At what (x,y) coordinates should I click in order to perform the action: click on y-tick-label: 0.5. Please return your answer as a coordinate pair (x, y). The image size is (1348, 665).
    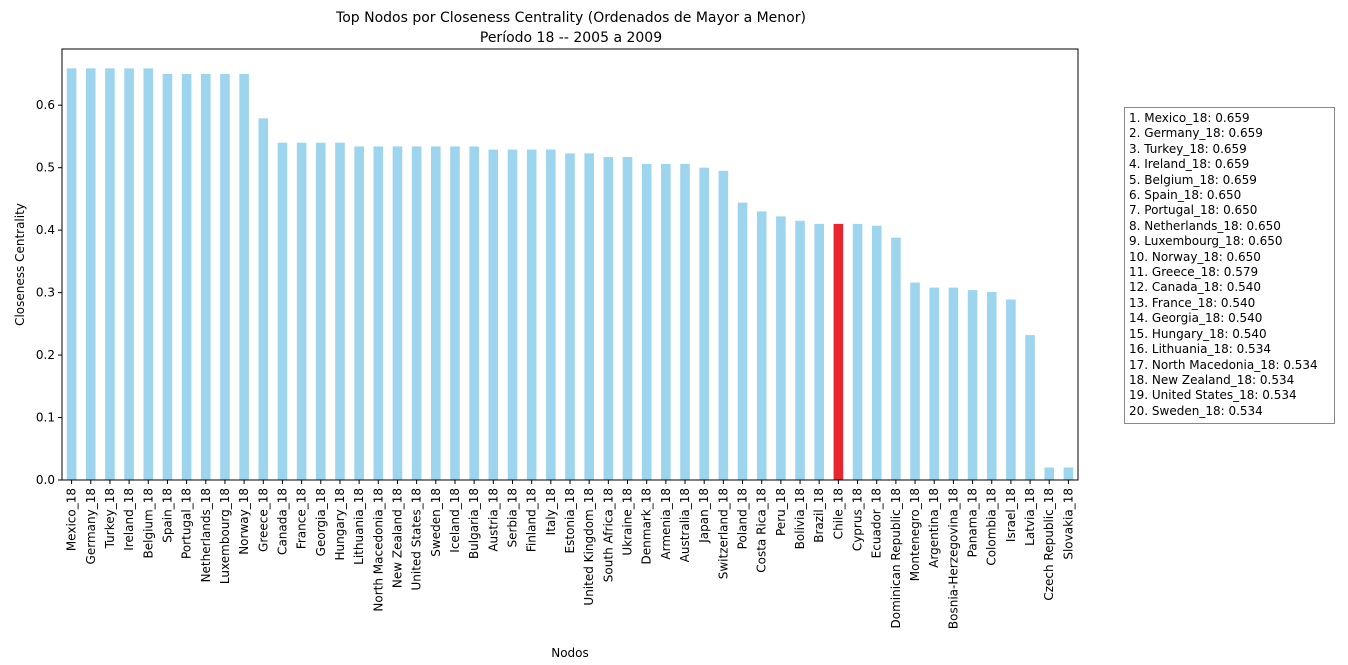
    Looking at the image, I should click on (45, 168).